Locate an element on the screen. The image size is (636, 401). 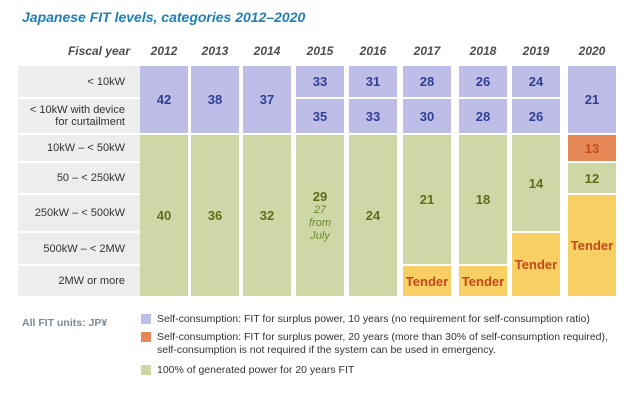
fit-value: 35 is located at coordinates (320, 116).